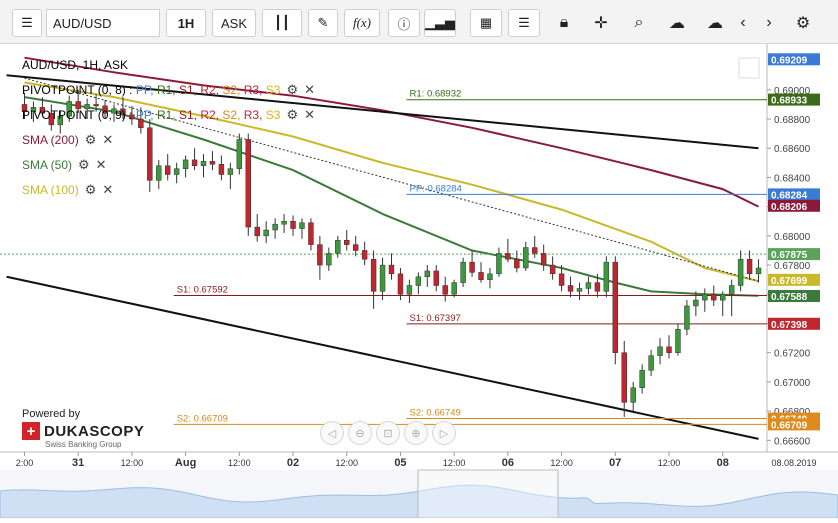 This screenshot has width=838, height=523. What do you see at coordinates (769, 23) in the screenshot?
I see `scroll-right-button: ›` at bounding box center [769, 23].